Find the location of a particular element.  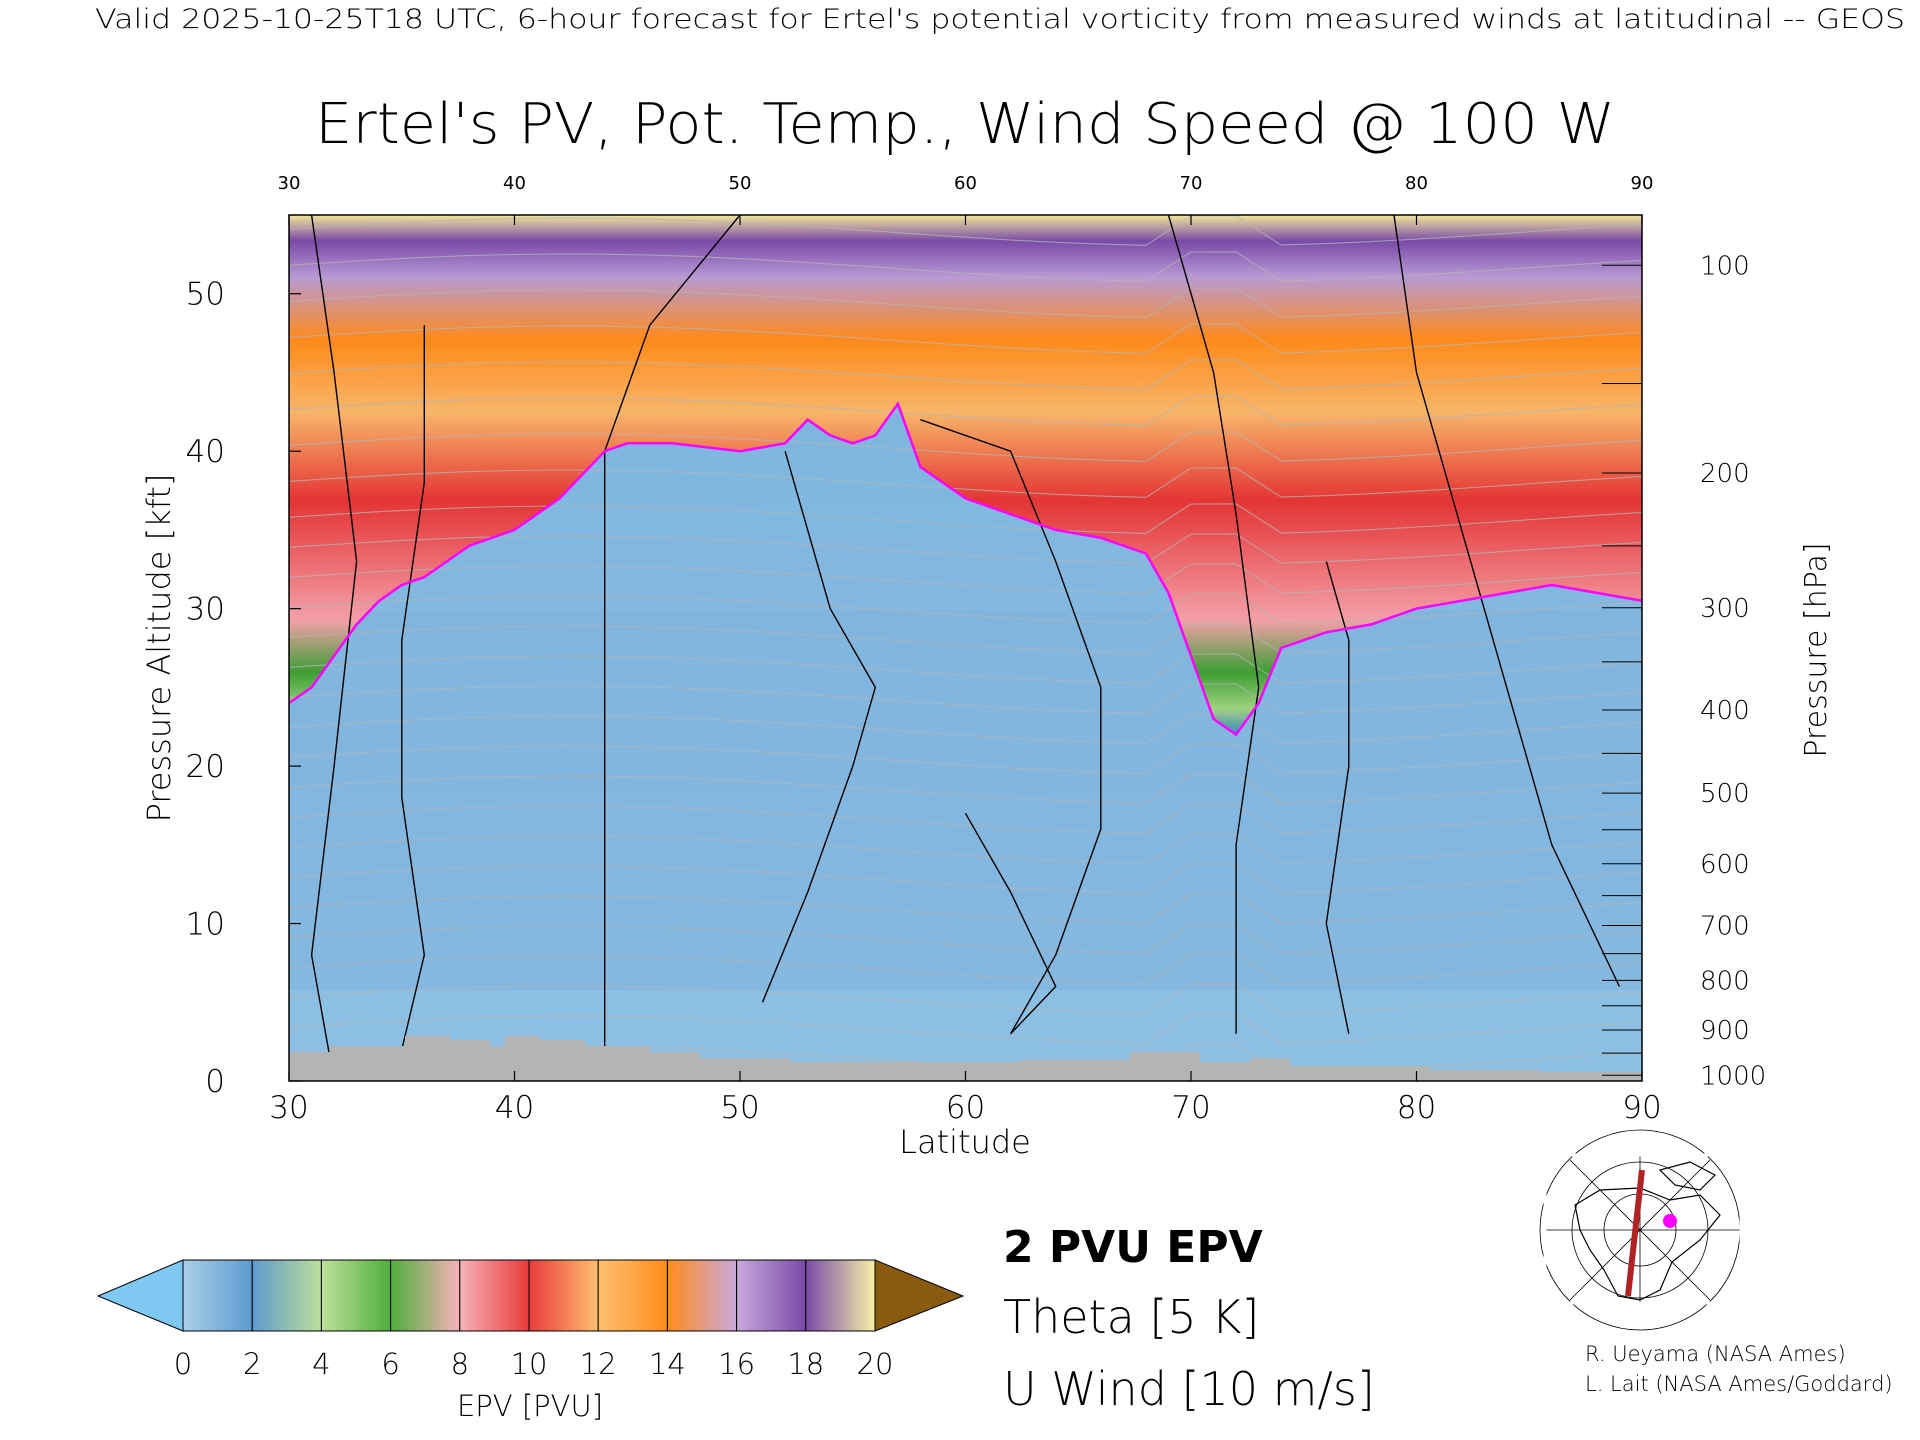

pressure-tick-label: 500 is located at coordinates (1725, 794).